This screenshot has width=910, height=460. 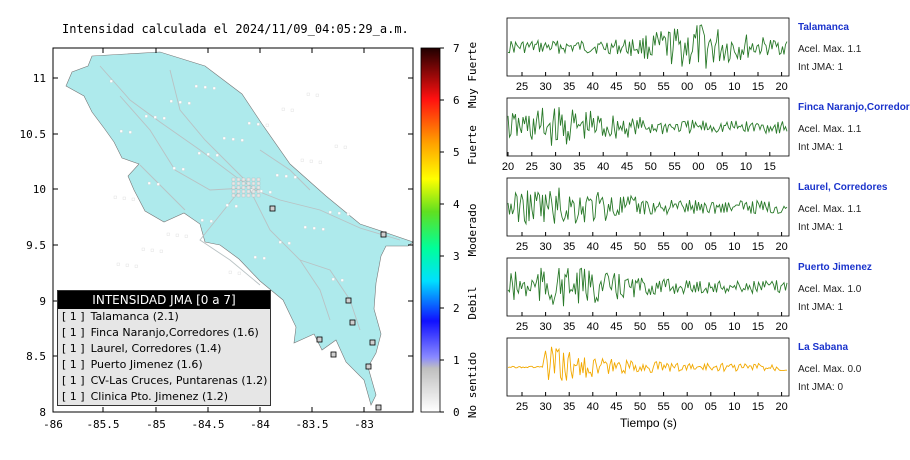 I want to click on station-name: Laurel, Corredores, so click(x=843, y=187).